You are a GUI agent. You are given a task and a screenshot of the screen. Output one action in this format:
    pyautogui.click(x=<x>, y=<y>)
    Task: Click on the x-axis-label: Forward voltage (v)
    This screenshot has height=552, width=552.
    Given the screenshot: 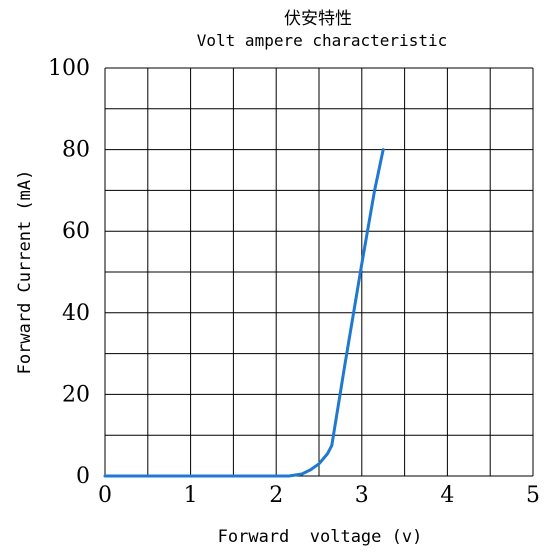 What is the action you would take?
    pyautogui.click(x=320, y=537)
    